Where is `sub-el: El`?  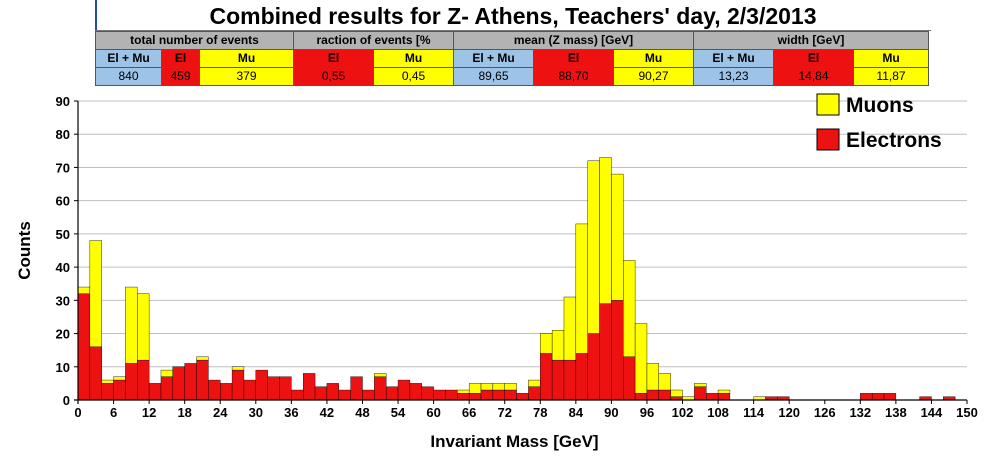
sub-el: El is located at coordinates (573, 58).